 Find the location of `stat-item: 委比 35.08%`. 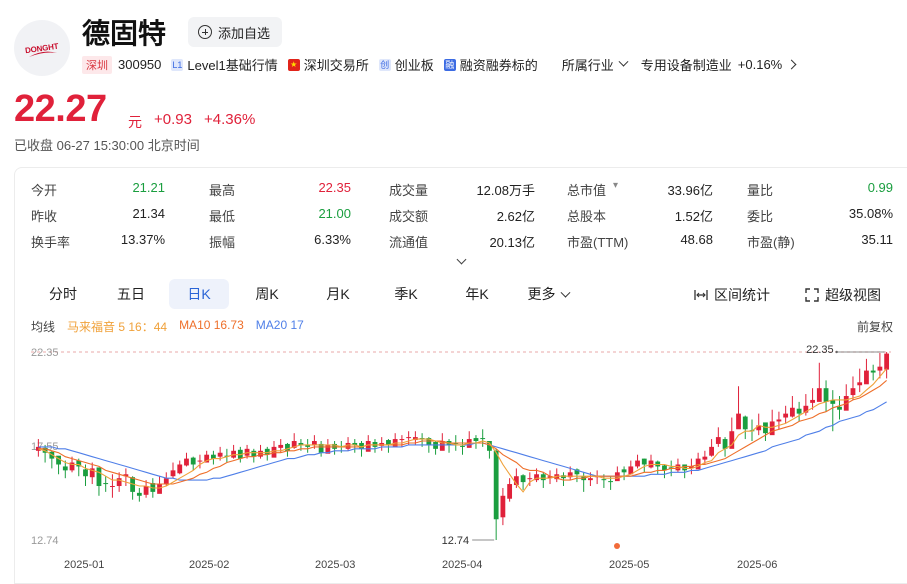

stat-item: 委比 35.08% is located at coordinates (820, 215).